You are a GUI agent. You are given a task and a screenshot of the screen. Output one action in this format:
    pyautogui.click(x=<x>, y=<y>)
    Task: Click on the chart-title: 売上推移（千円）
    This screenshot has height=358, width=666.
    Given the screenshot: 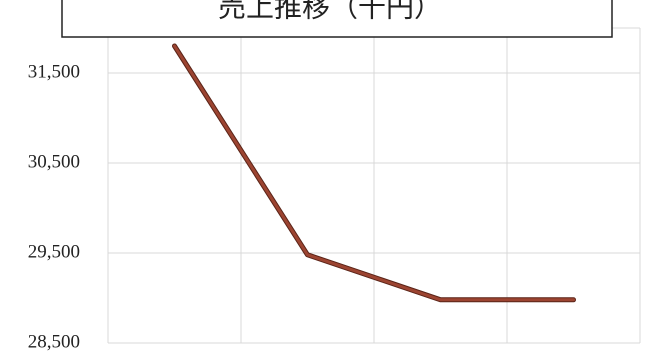 What is the action you would take?
    pyautogui.click(x=330, y=11)
    